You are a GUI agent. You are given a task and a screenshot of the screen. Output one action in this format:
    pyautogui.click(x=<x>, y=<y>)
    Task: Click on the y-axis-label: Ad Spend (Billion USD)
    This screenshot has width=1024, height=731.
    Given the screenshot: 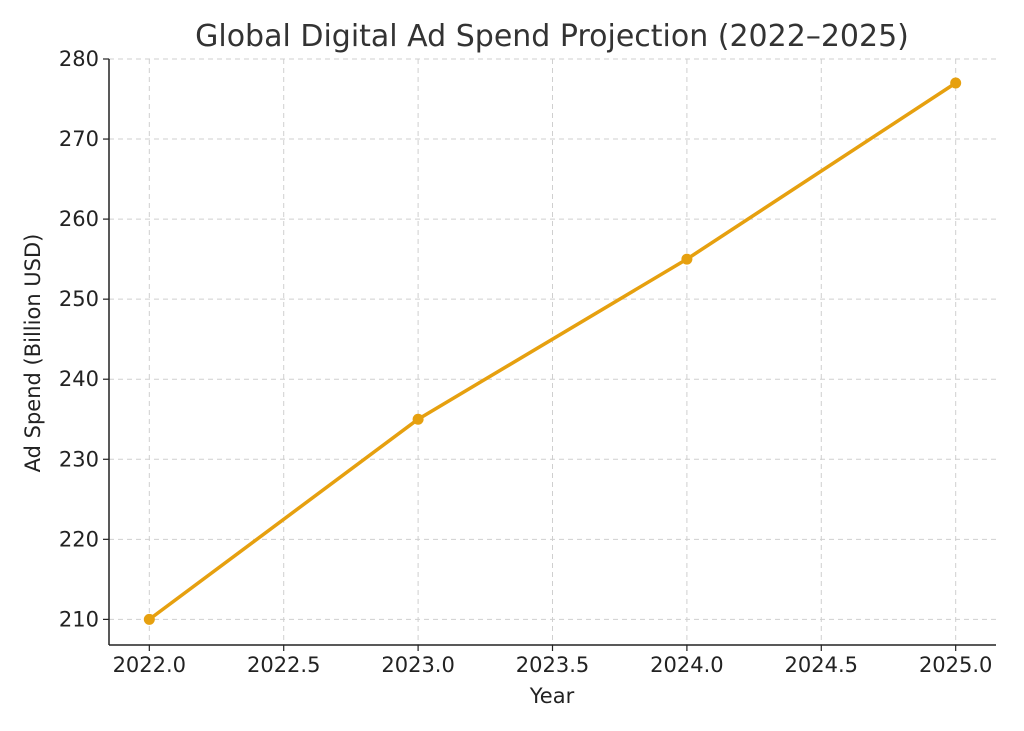 What is the action you would take?
    pyautogui.click(x=33, y=353)
    